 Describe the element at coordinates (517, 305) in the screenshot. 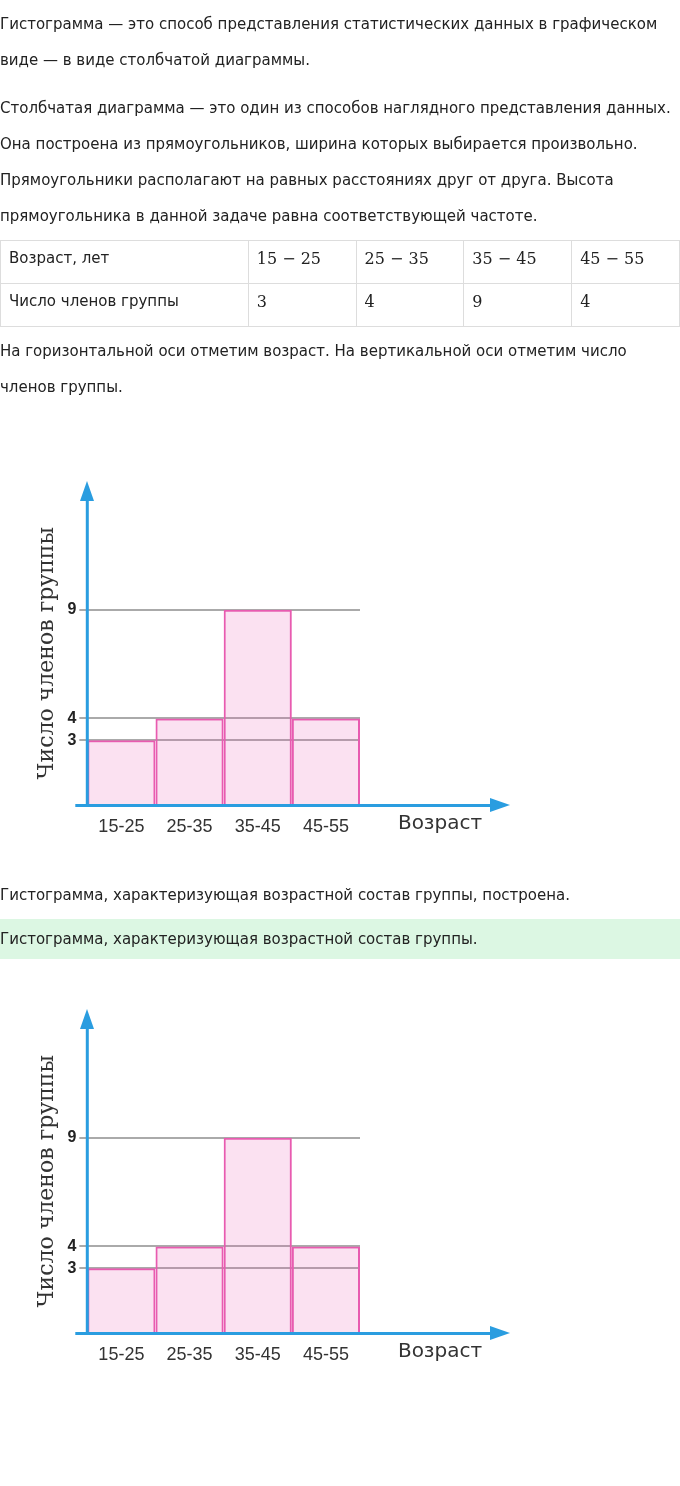

I see `data-label: 9` at that location.